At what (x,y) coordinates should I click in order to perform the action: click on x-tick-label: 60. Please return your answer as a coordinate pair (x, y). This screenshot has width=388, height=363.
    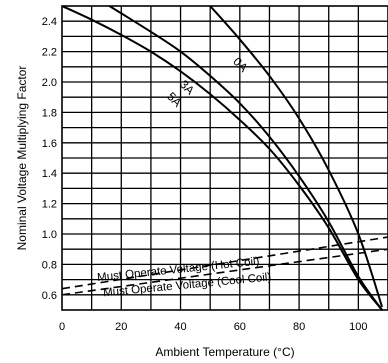
    Looking at the image, I should click on (240, 327).